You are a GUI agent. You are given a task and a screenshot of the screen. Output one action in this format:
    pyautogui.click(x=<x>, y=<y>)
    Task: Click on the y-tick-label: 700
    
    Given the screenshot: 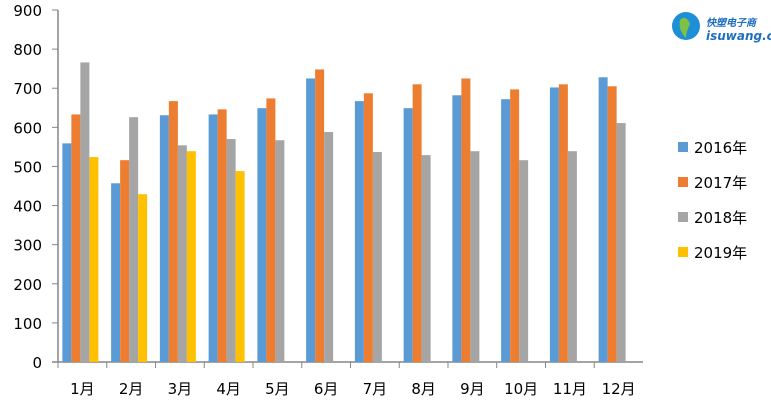 What is the action you would take?
    pyautogui.click(x=27, y=89)
    